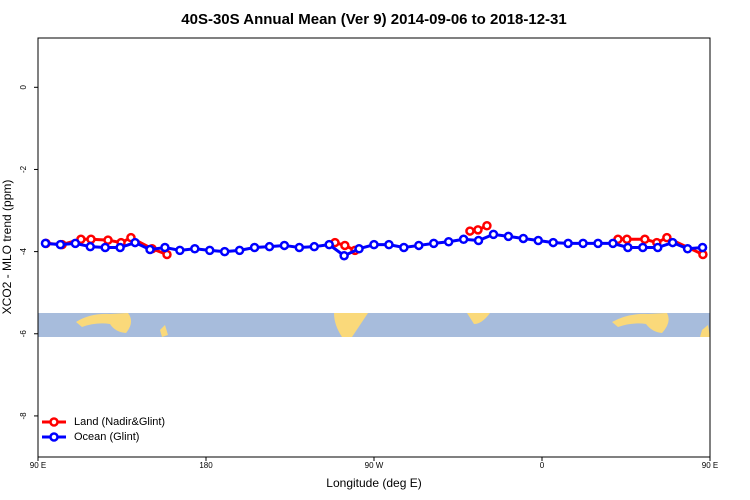 The image size is (750, 500). Describe the element at coordinates (119, 422) in the screenshot. I see `legend-label: Land (Nadir&Glint)` at that location.